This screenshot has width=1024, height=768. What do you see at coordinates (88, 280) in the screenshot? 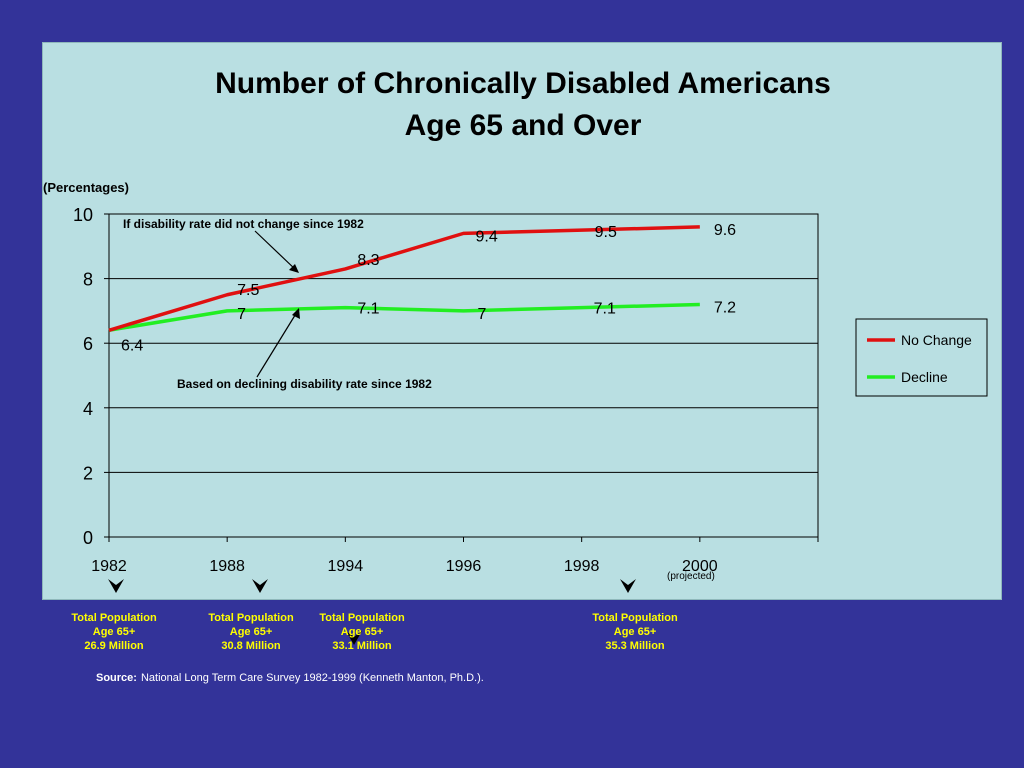
I see `y-tick-label: 8` at bounding box center [88, 280].